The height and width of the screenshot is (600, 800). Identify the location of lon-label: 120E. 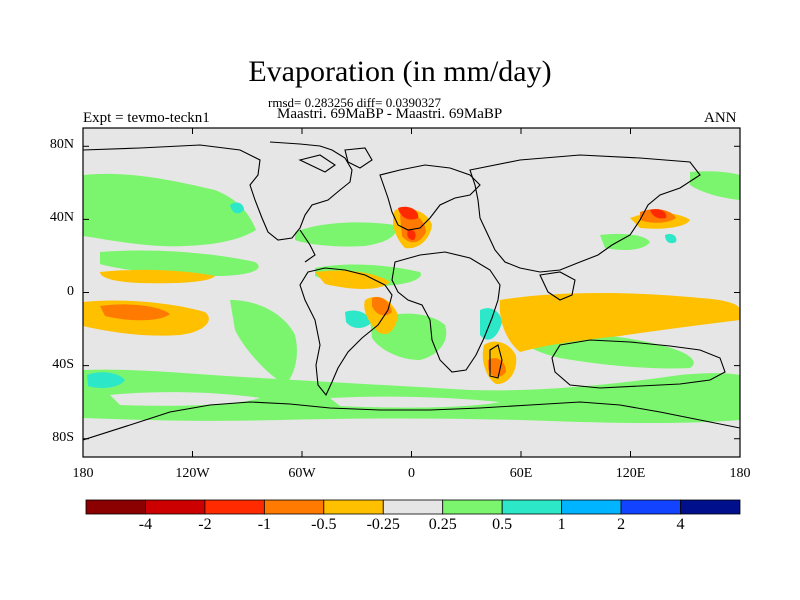
(630, 473).